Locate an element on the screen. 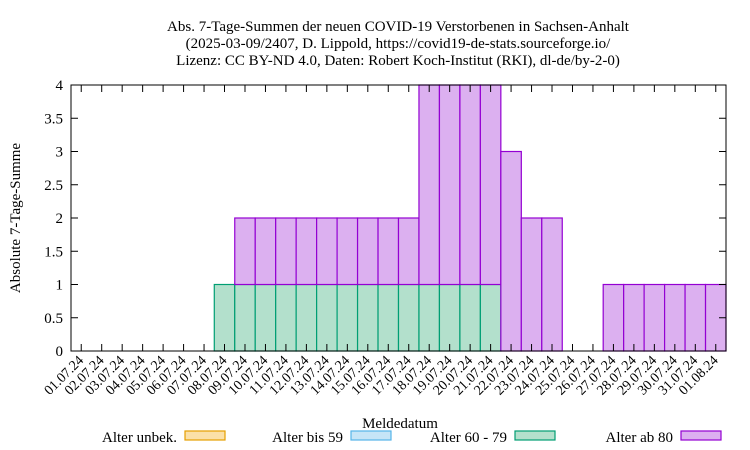 The height and width of the screenshot is (450, 750). bar-alter-ab-80-17.07.24 is located at coordinates (408, 251).